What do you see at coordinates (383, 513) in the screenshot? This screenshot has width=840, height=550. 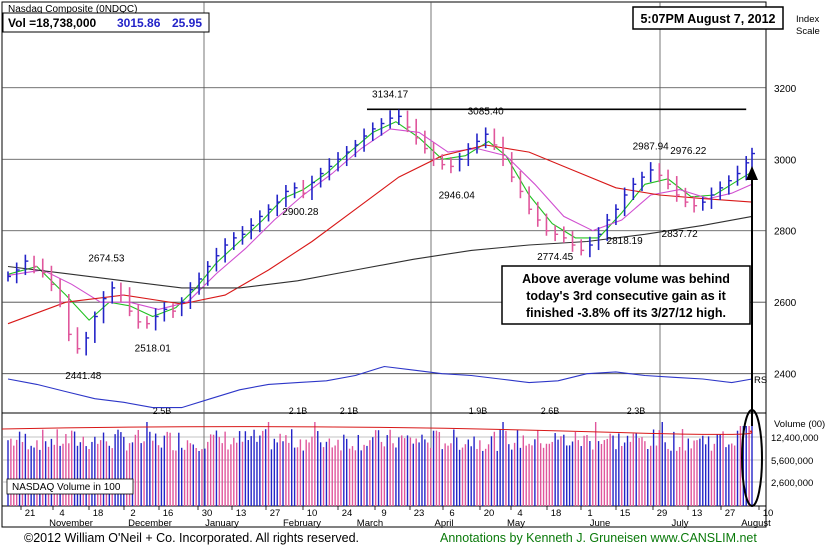 I see `day-tick-label: 9` at bounding box center [383, 513].